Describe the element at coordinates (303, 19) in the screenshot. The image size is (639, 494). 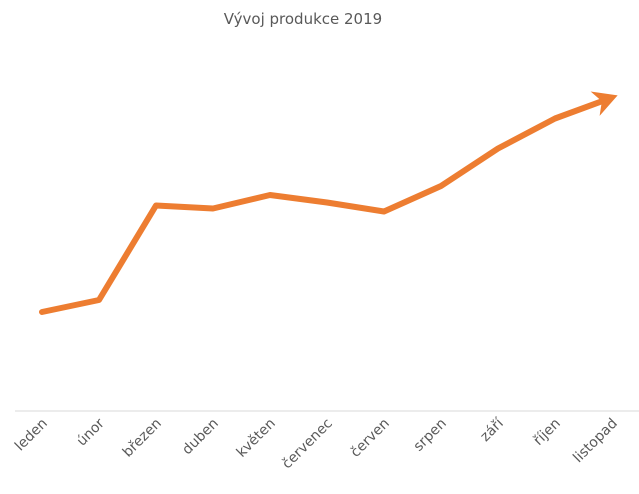
I see `chart-title: Vývoj produkce 2019` at that location.